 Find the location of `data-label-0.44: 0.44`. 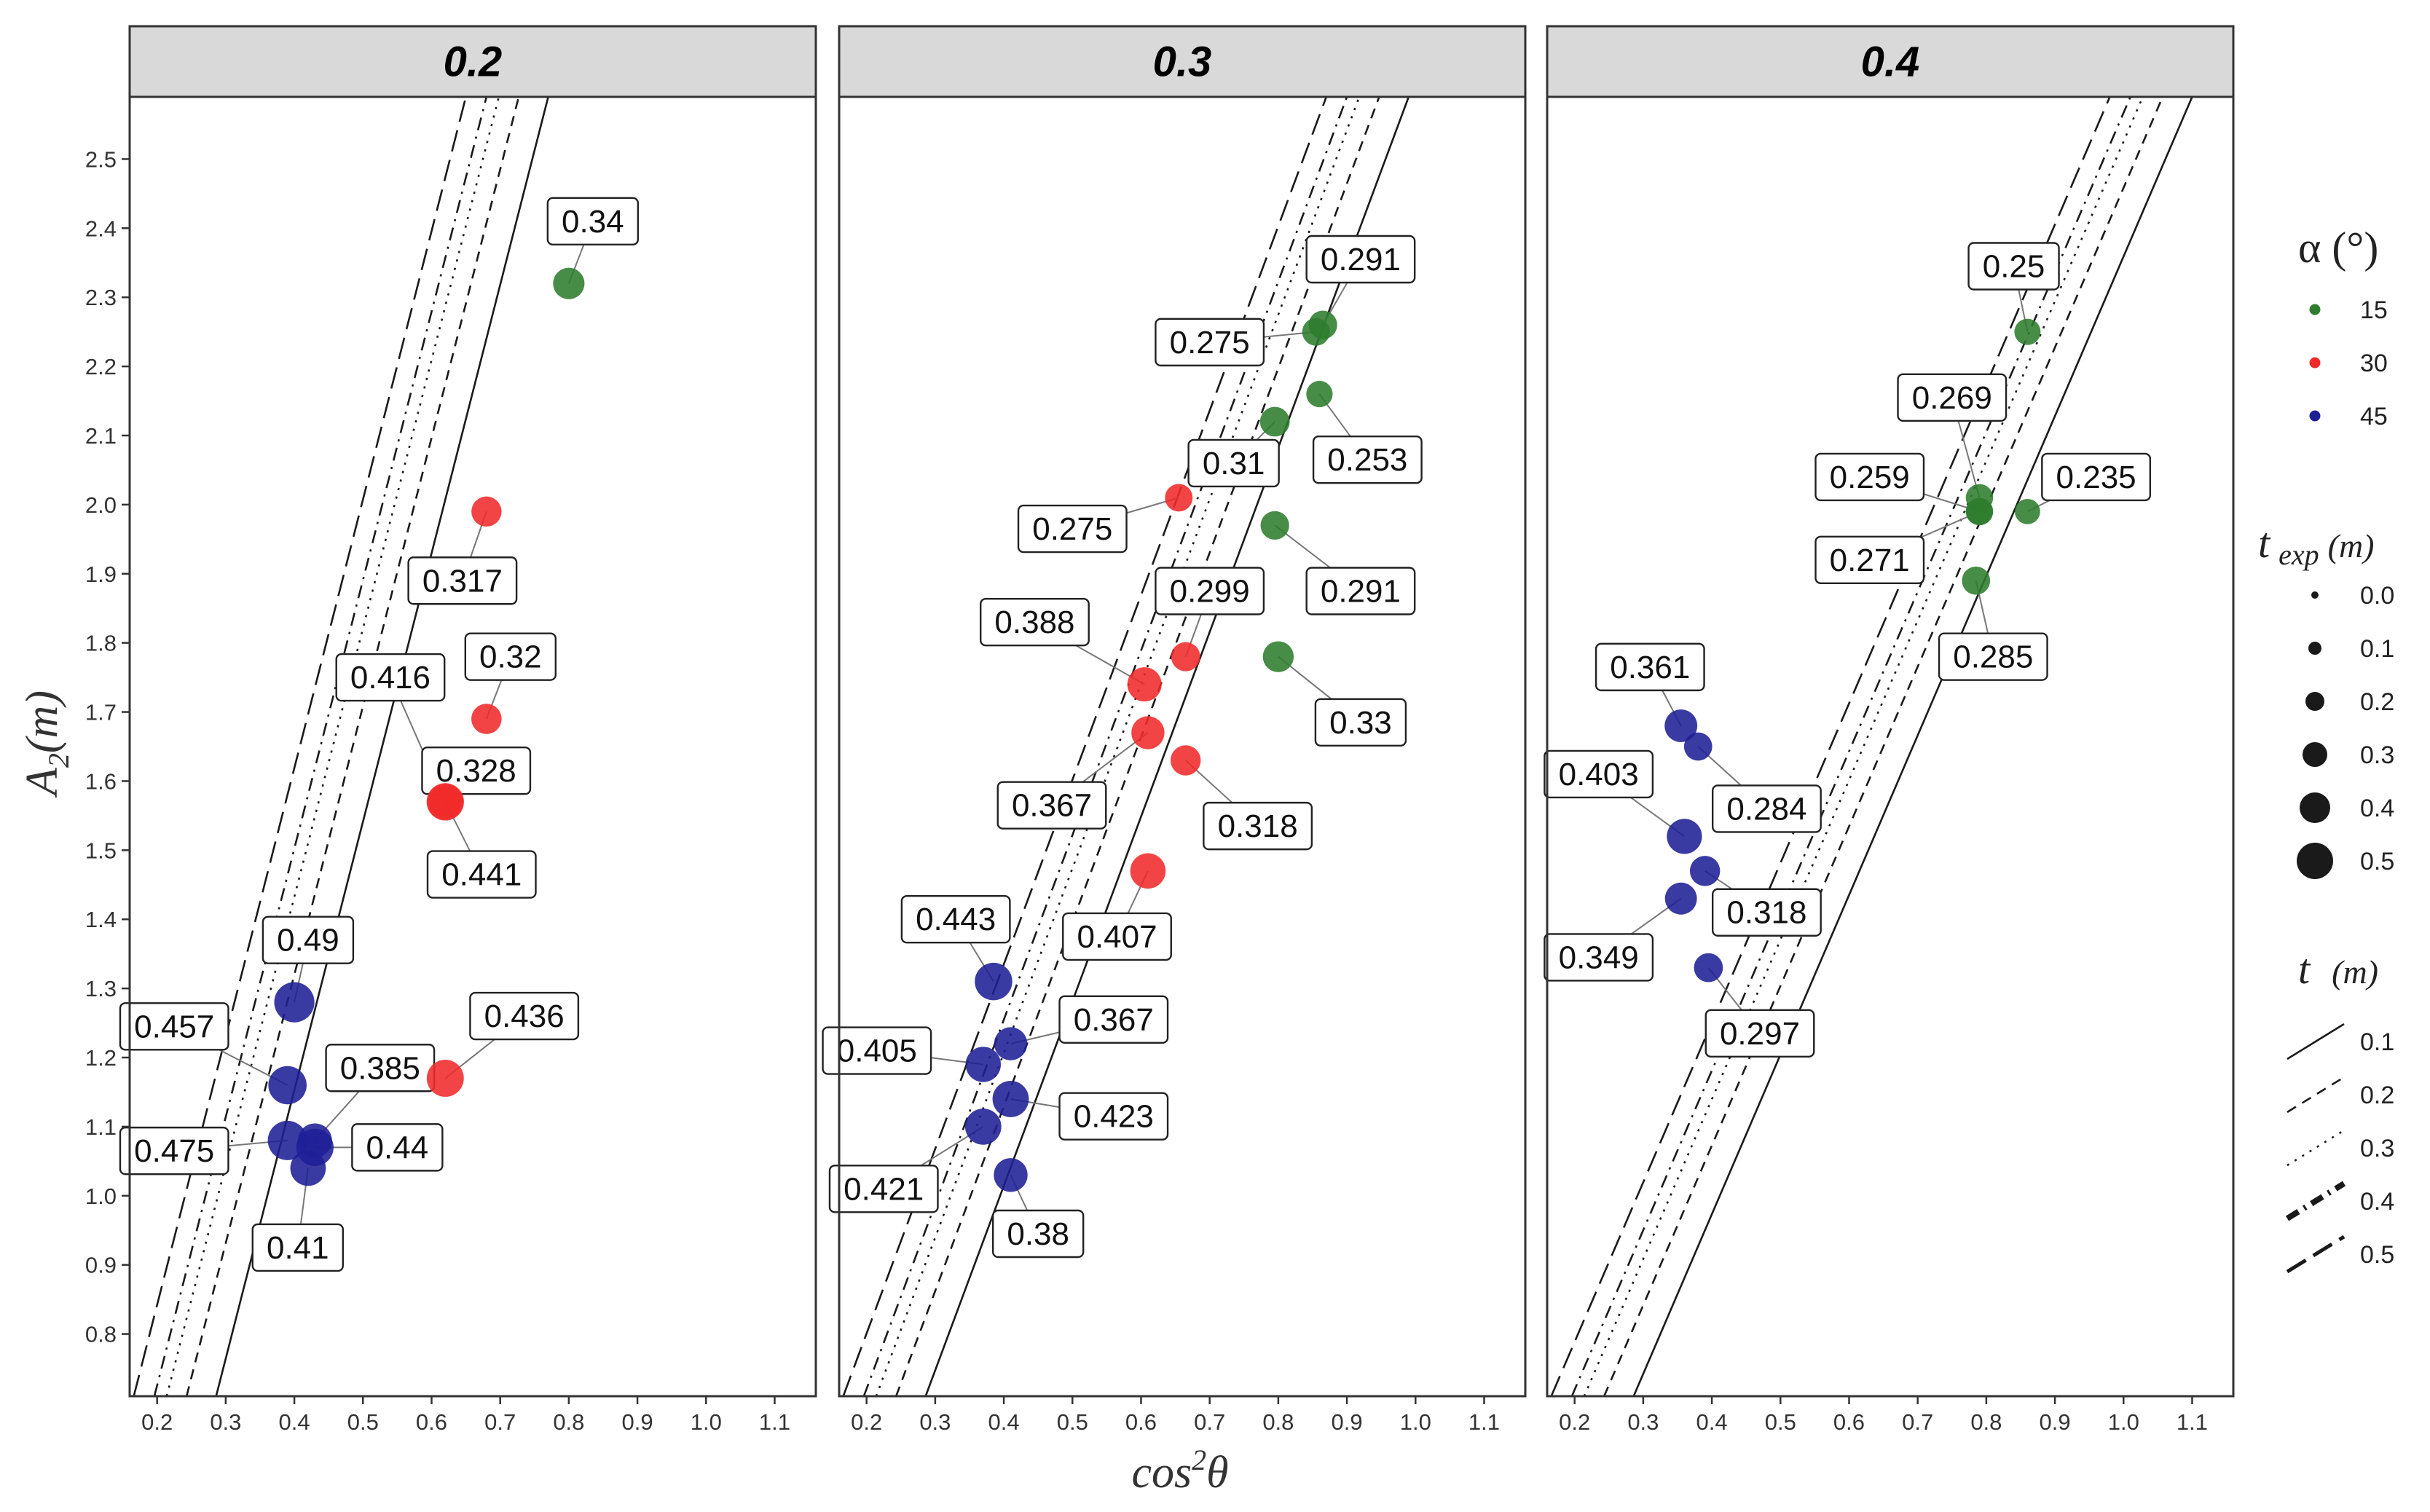

data-label-0.44: 0.44 is located at coordinates (397, 1147).